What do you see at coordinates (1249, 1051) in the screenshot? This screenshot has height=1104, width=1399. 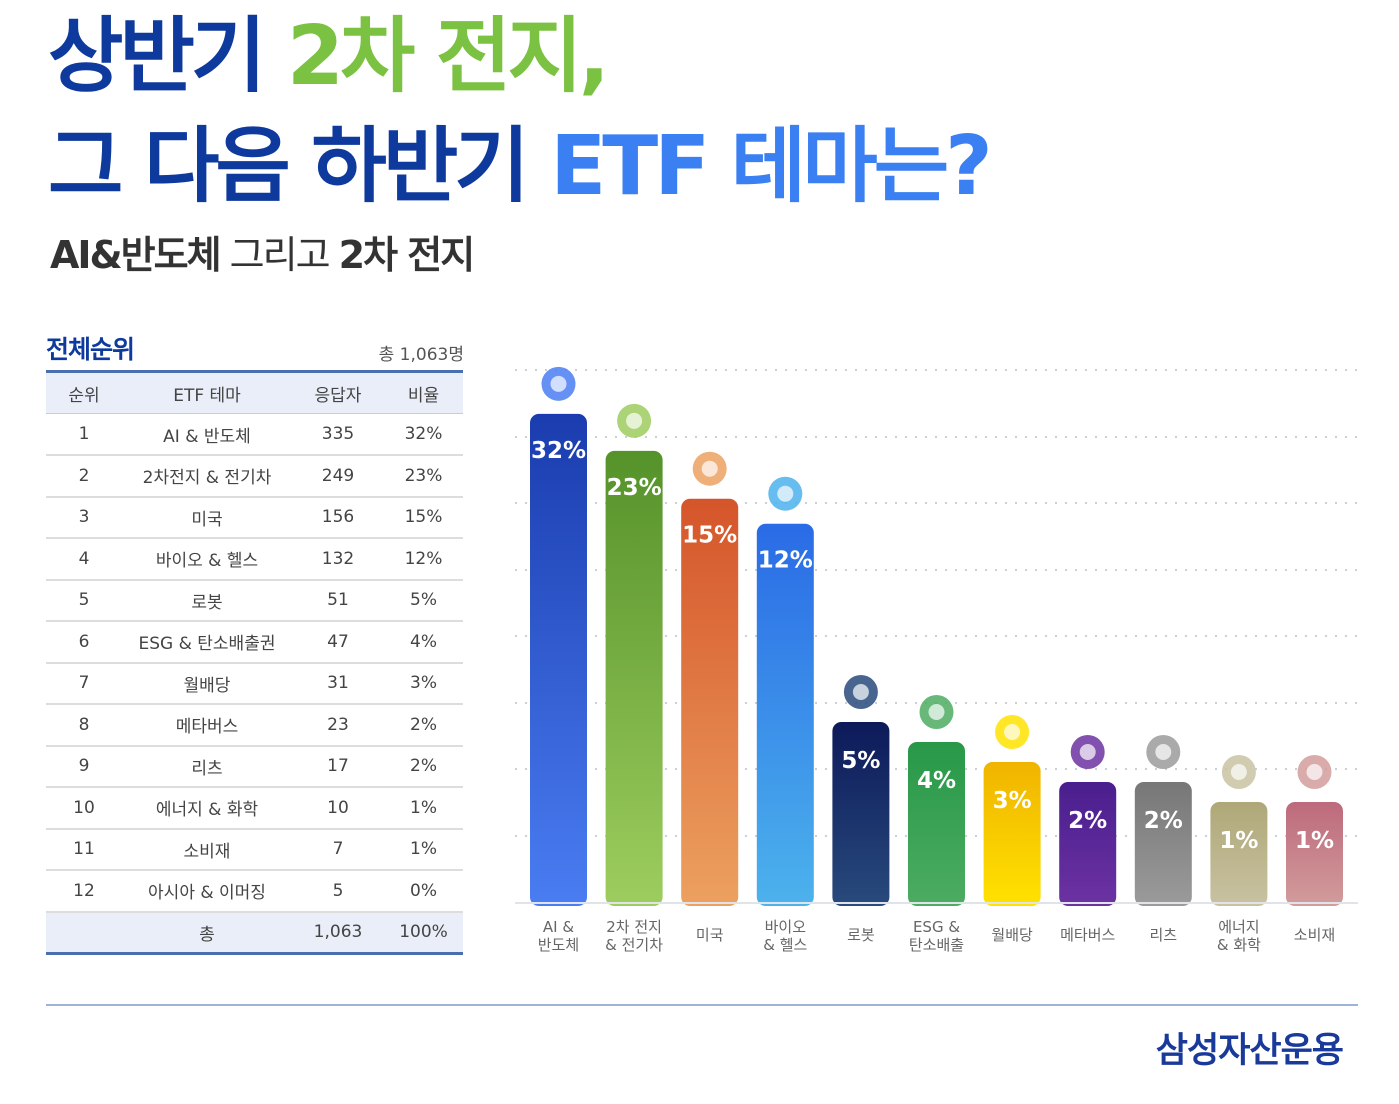 I see `samsung-asset-logo: 삼성자산운용` at bounding box center [1249, 1051].